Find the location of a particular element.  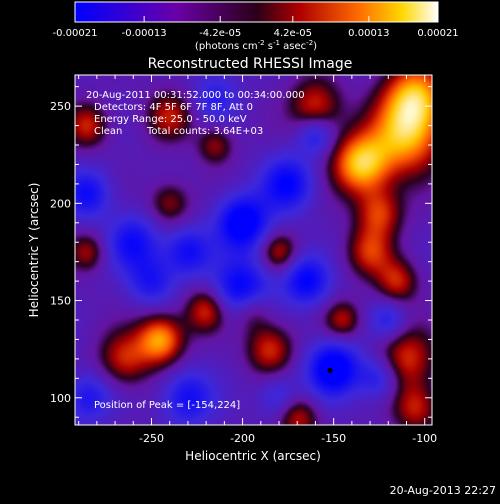

energy-range-label: Energy Range: 25.0 - 50.0 keV is located at coordinates (170, 119).